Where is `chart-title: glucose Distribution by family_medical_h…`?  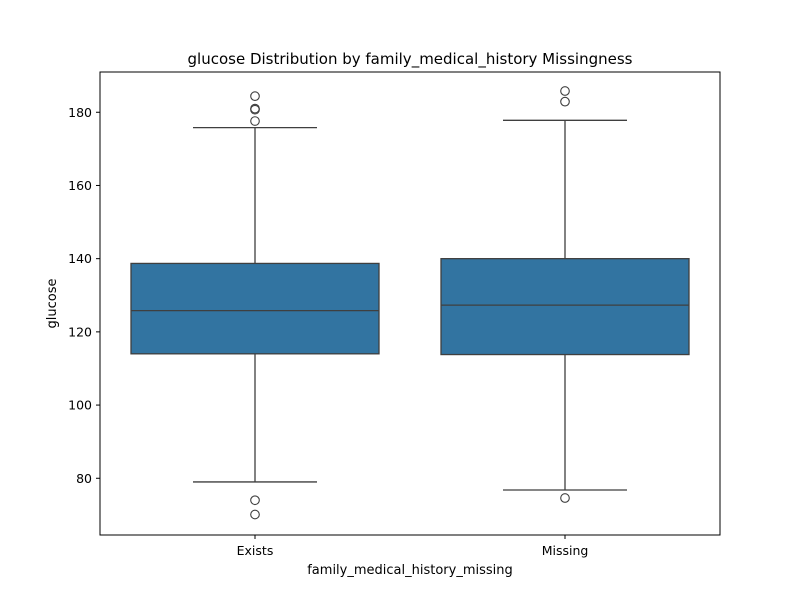
chart-title: glucose Distribution by family_medical_h… is located at coordinates (410, 59).